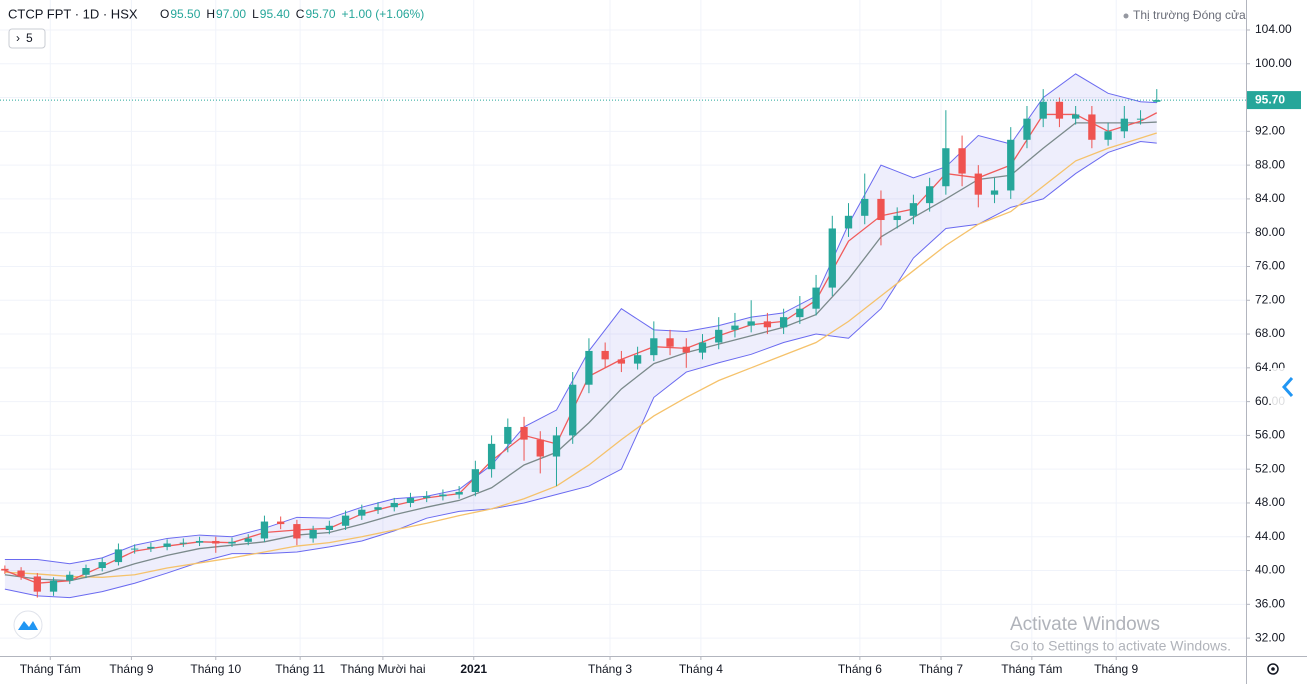  Describe the element at coordinates (29, 38) in the screenshot. I see `indicator-count: 5` at that location.